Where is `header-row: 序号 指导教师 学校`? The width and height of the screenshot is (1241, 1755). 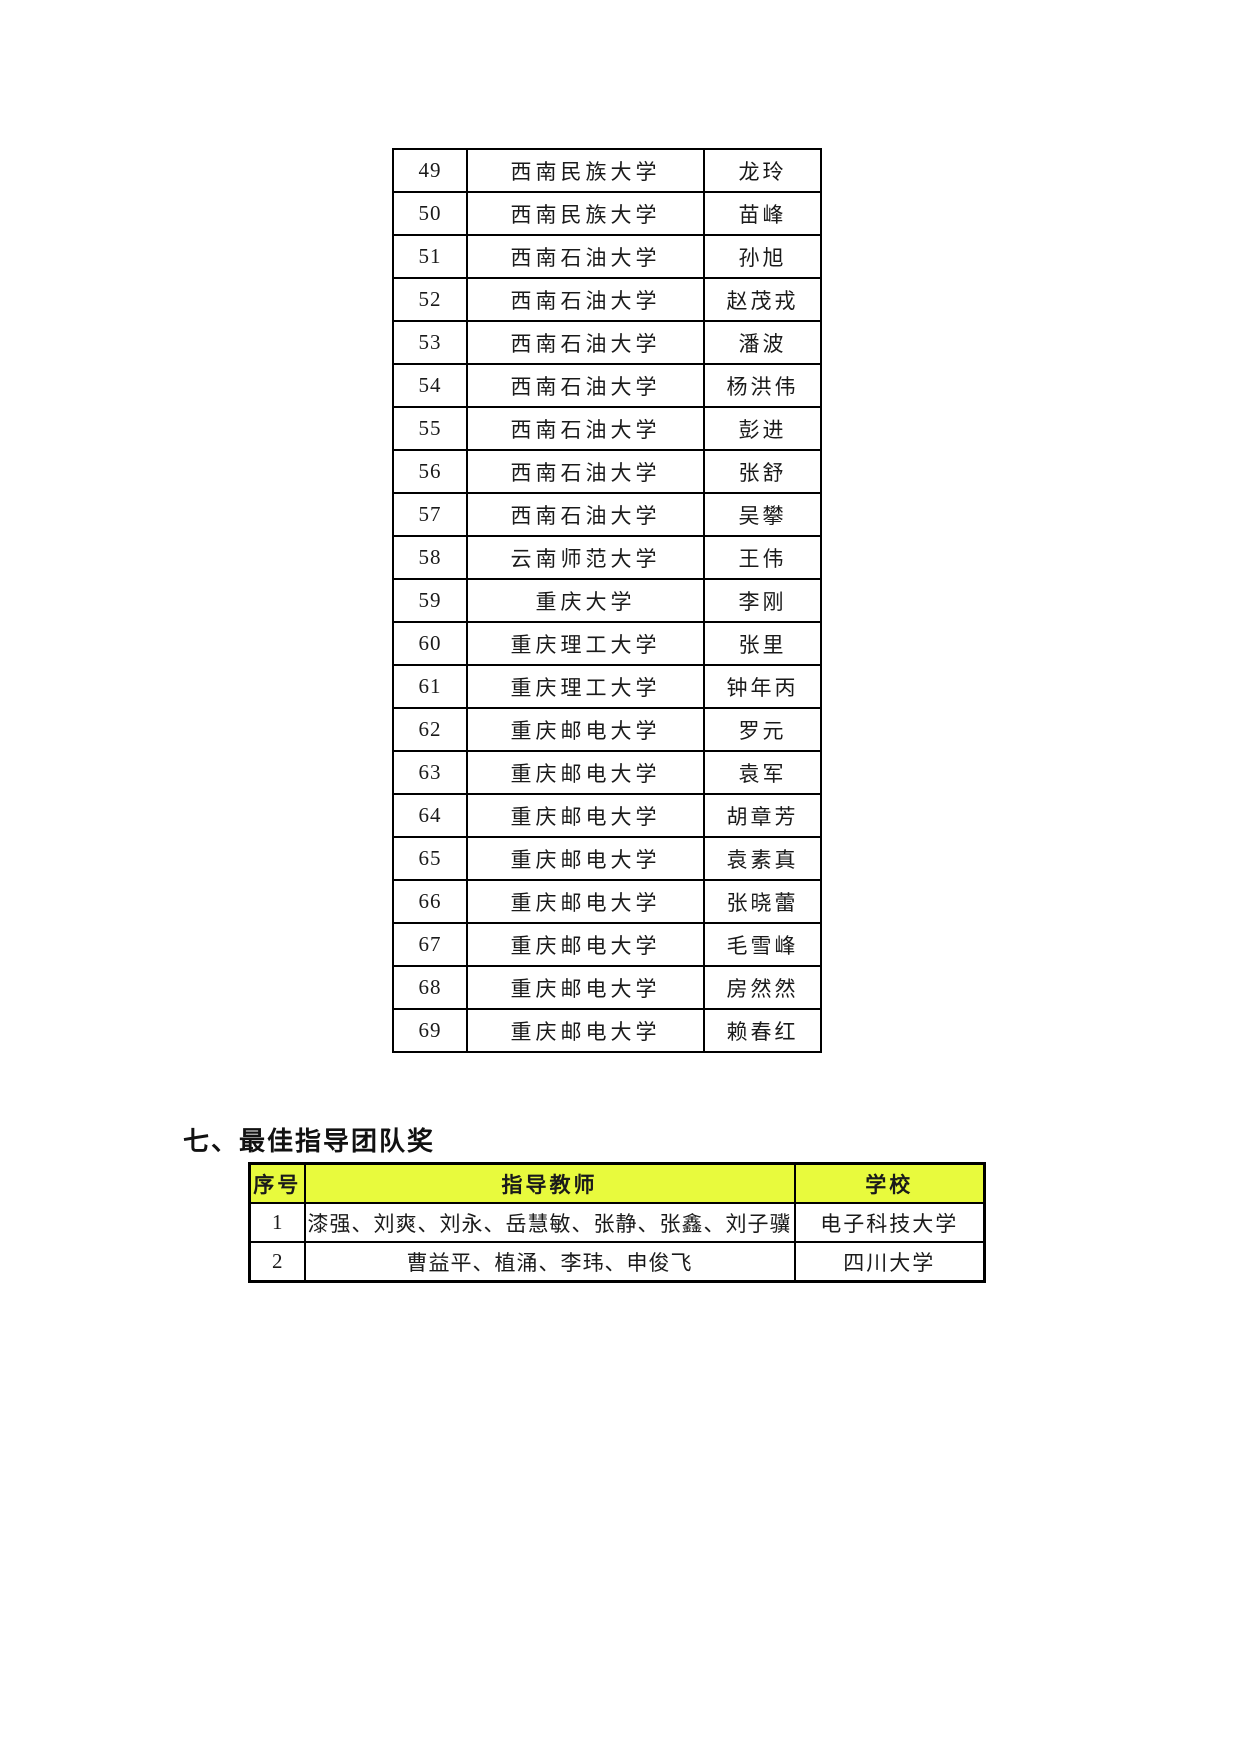
header-row: 序号 指导教师 学校 is located at coordinates (617, 1183).